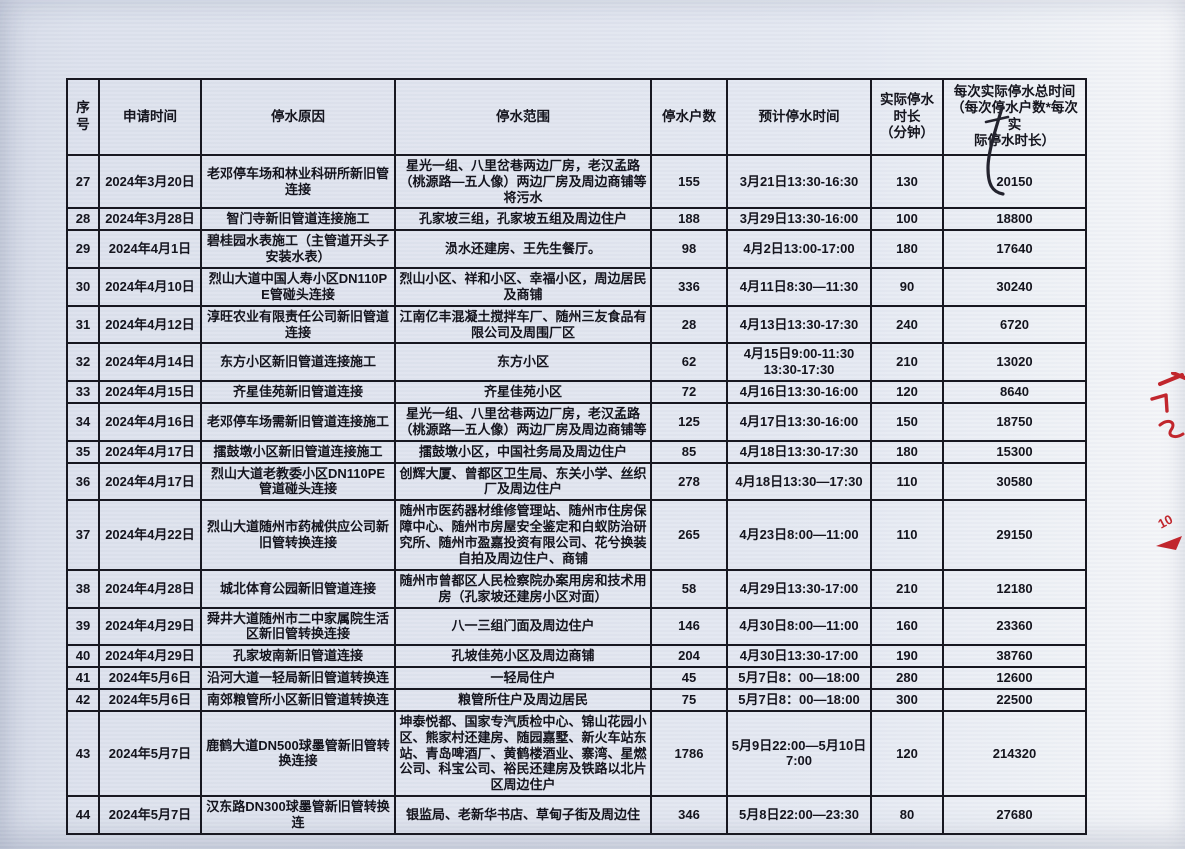  Describe the element at coordinates (799, 753) in the screenshot. I see `cell-planned: 5月9日22:00—5月10日7:00` at that location.